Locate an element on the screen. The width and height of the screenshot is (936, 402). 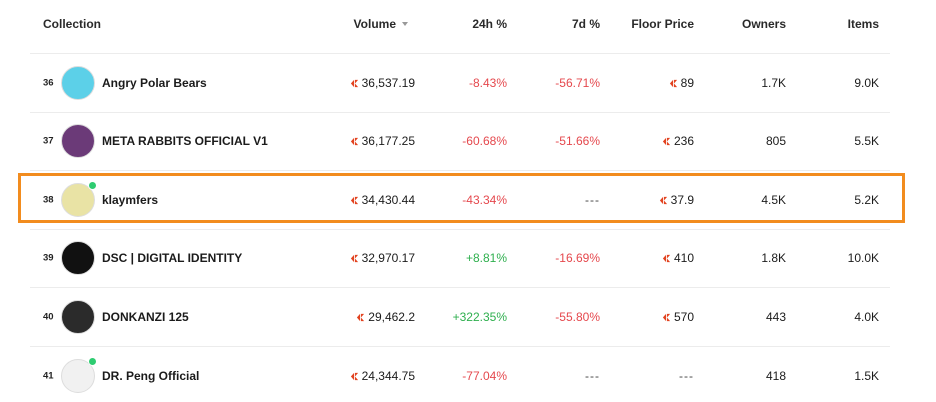
column-7d: 7d % is located at coordinates (585, 24).